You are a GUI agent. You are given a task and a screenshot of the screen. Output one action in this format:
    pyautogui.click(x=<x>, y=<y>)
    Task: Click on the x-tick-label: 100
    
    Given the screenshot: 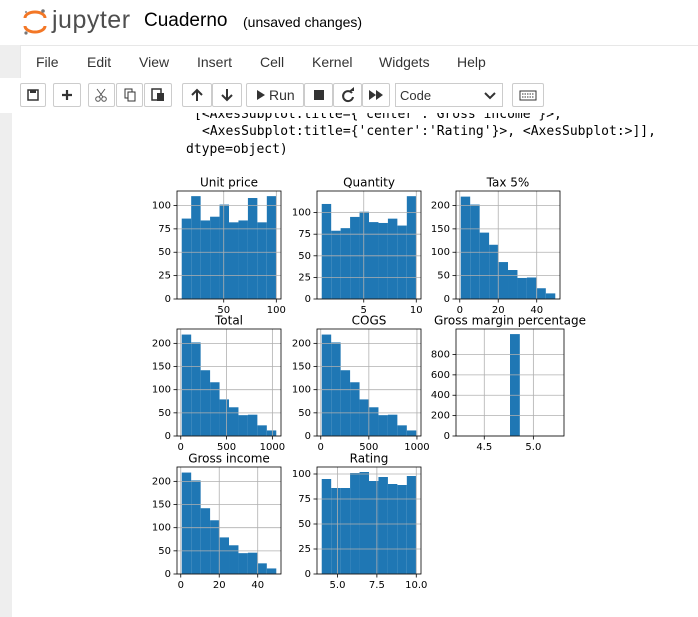 What is the action you would take?
    pyautogui.click(x=276, y=310)
    